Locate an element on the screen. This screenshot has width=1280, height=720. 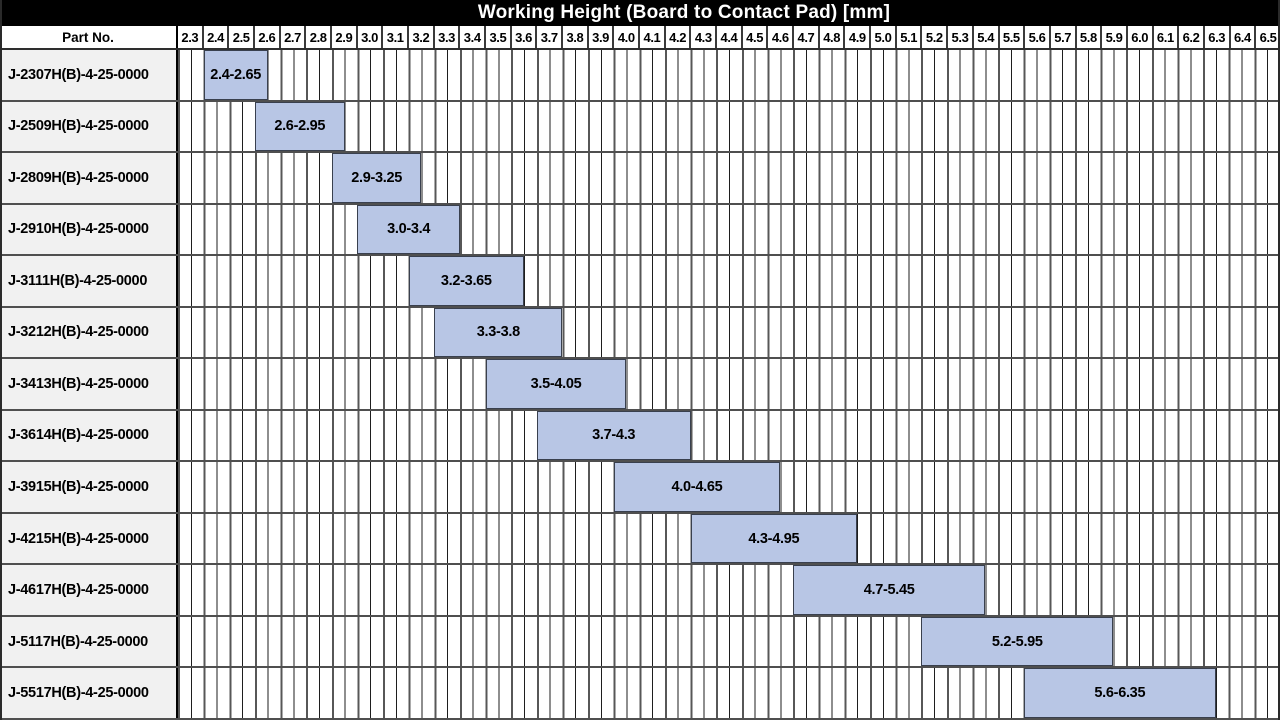
axis-tick-6.5: 6.5 is located at coordinates (1267, 37).